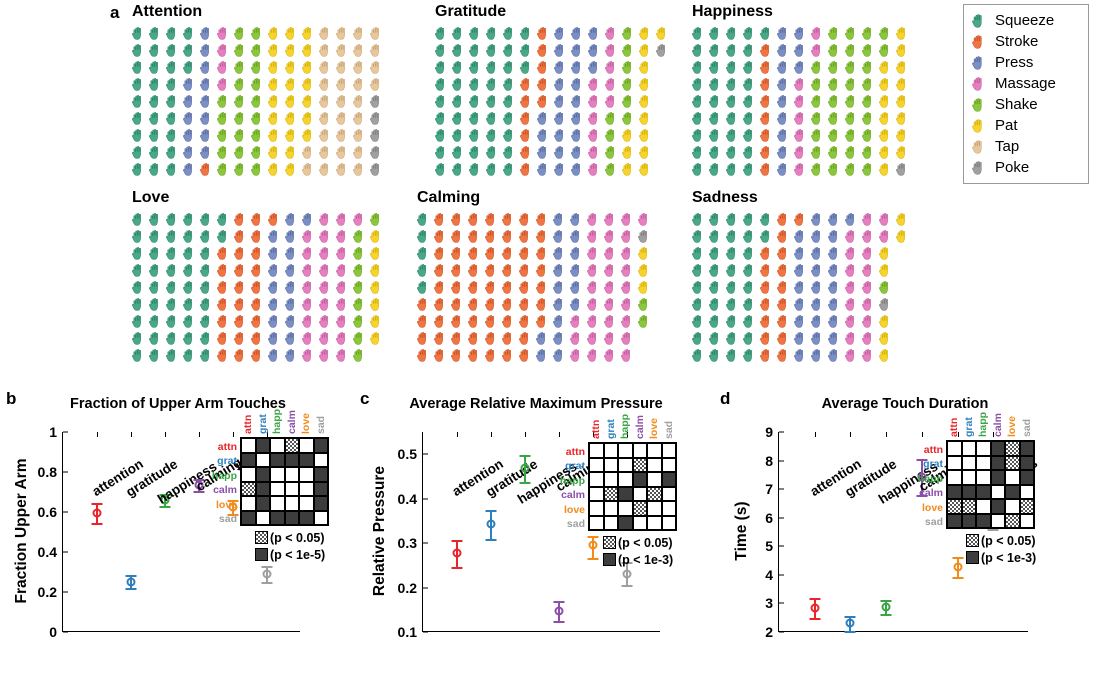  What do you see at coordinates (627, 575) in the screenshot?
I see `data-point-sadness` at bounding box center [627, 575].